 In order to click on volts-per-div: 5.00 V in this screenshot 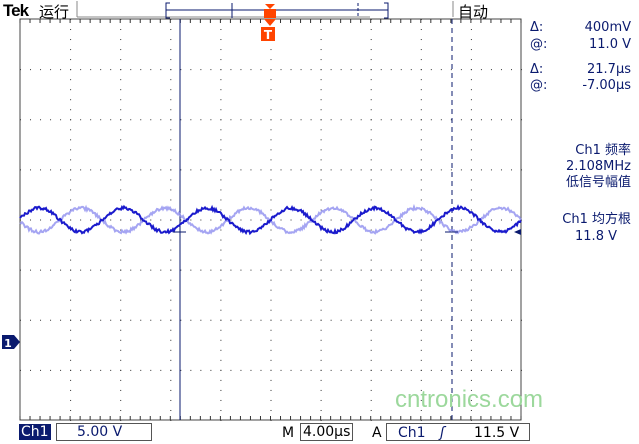, I will do `click(104, 432)`.